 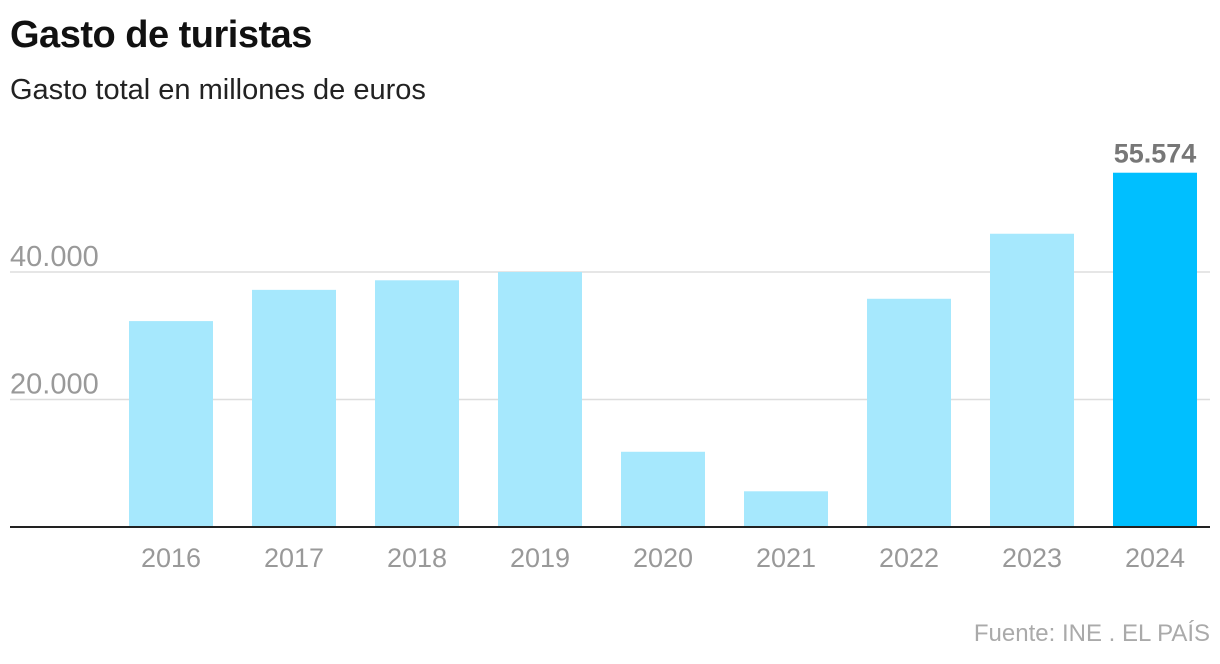 What do you see at coordinates (663, 489) in the screenshot?
I see `bar-2020` at bounding box center [663, 489].